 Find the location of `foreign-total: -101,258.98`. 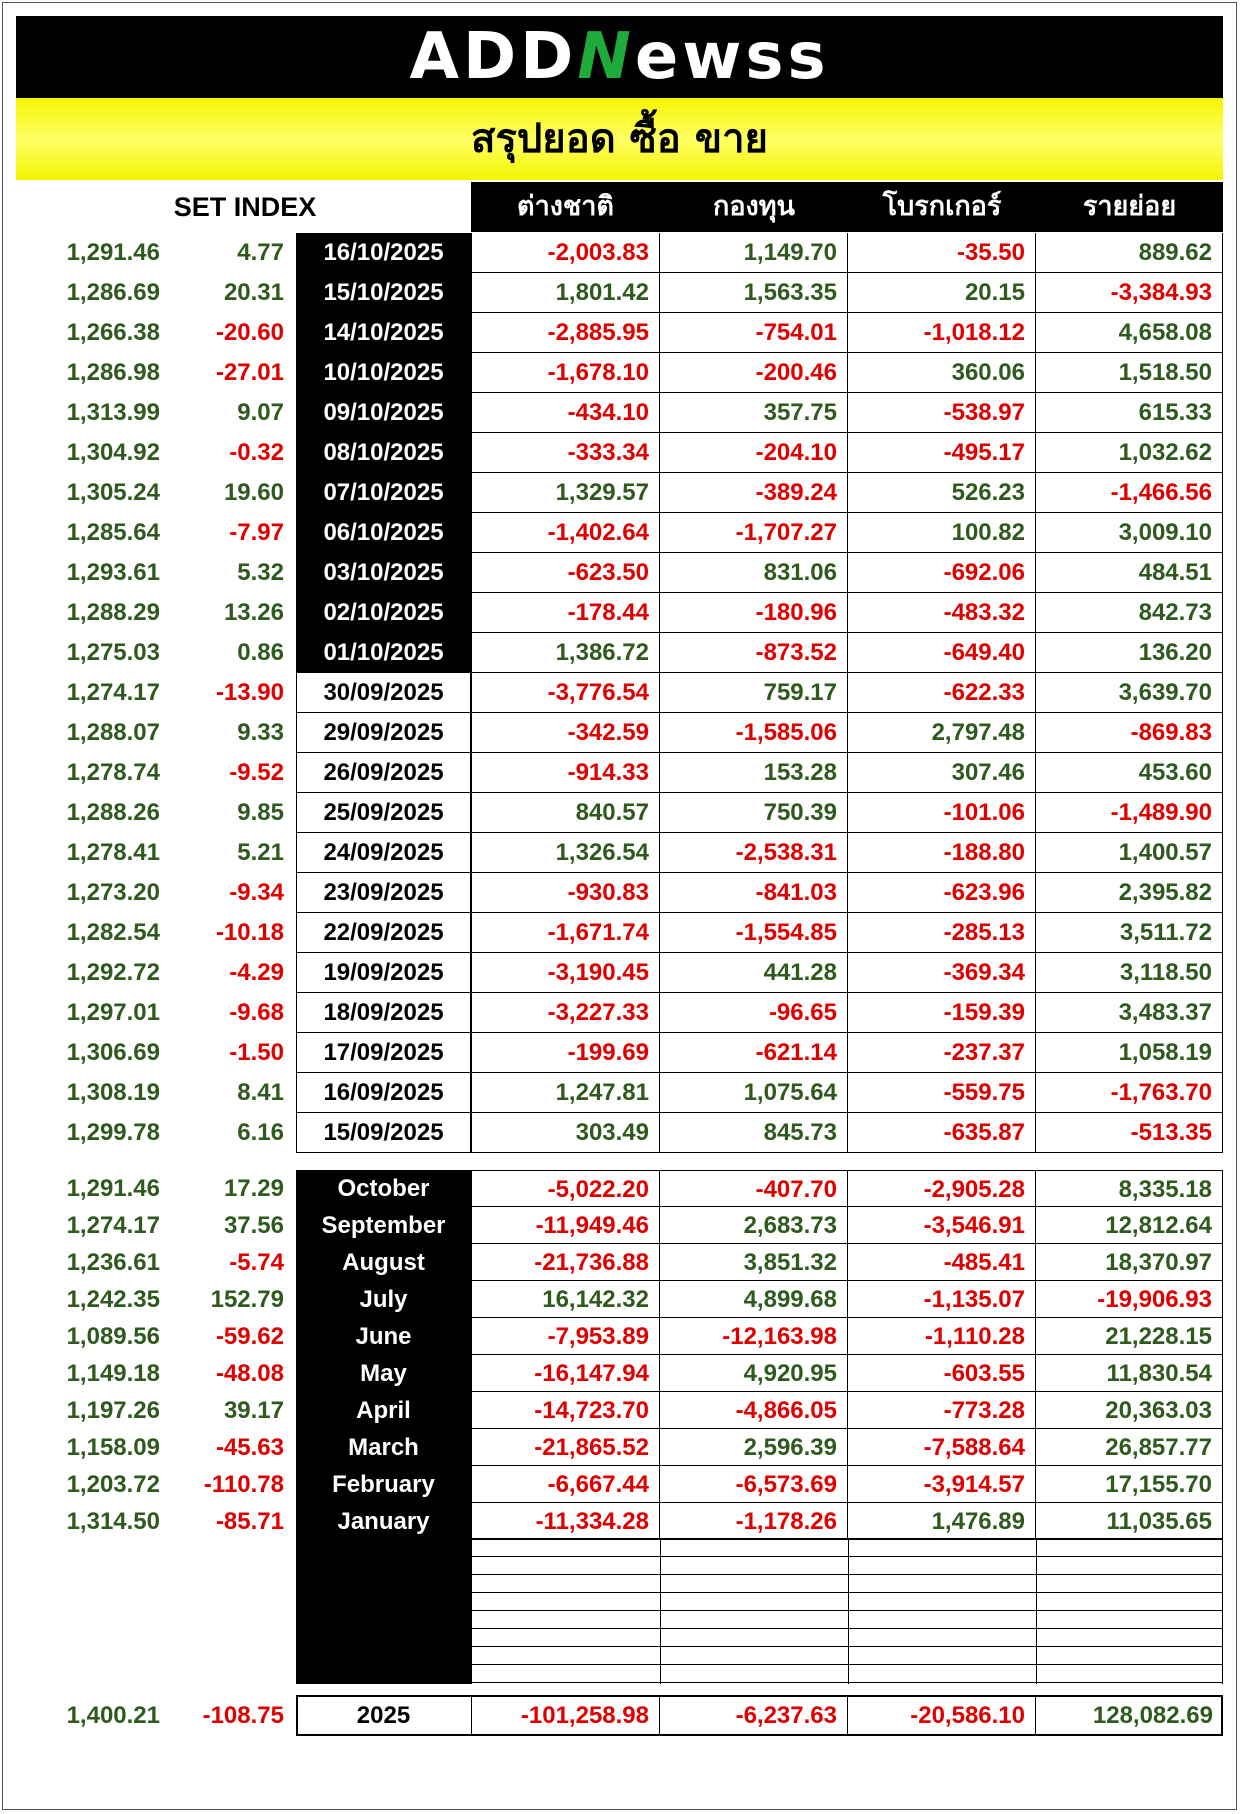

foreign-total: -101,258.98 is located at coordinates (565, 1715).